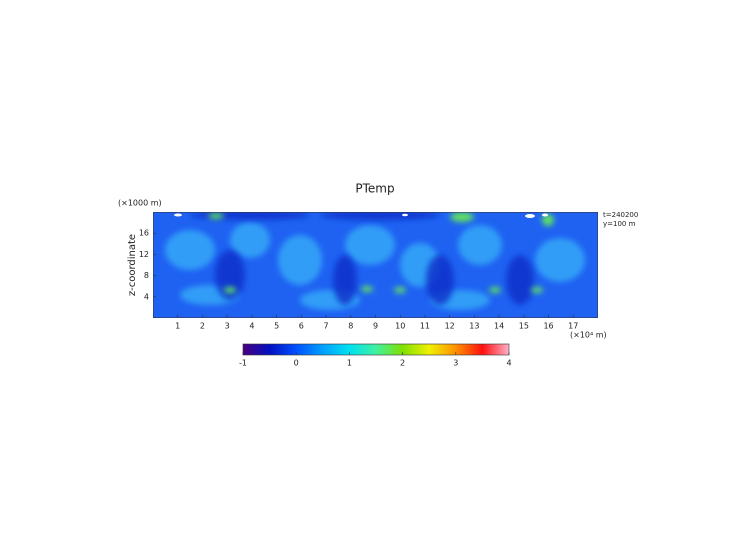  I want to click on colorbar-tick-label: -1, so click(243, 363).